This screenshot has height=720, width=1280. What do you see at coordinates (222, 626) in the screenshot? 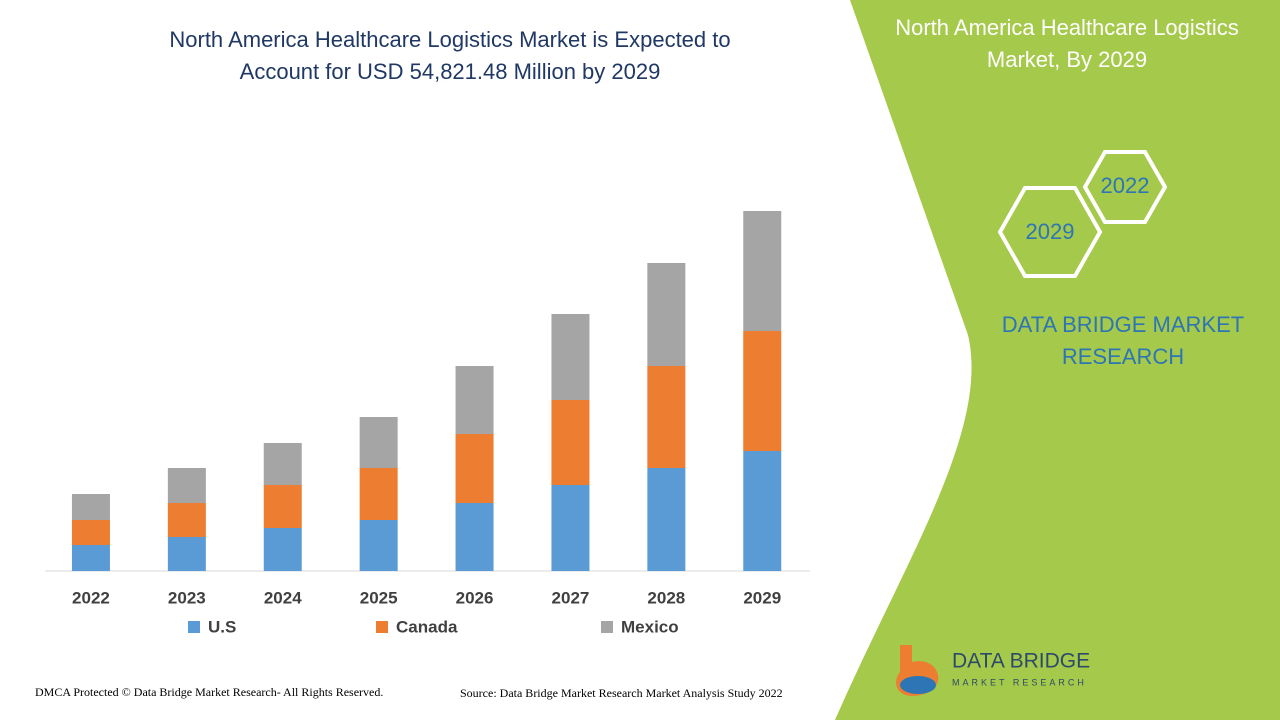
I see `legend-label: U.S` at bounding box center [222, 626].